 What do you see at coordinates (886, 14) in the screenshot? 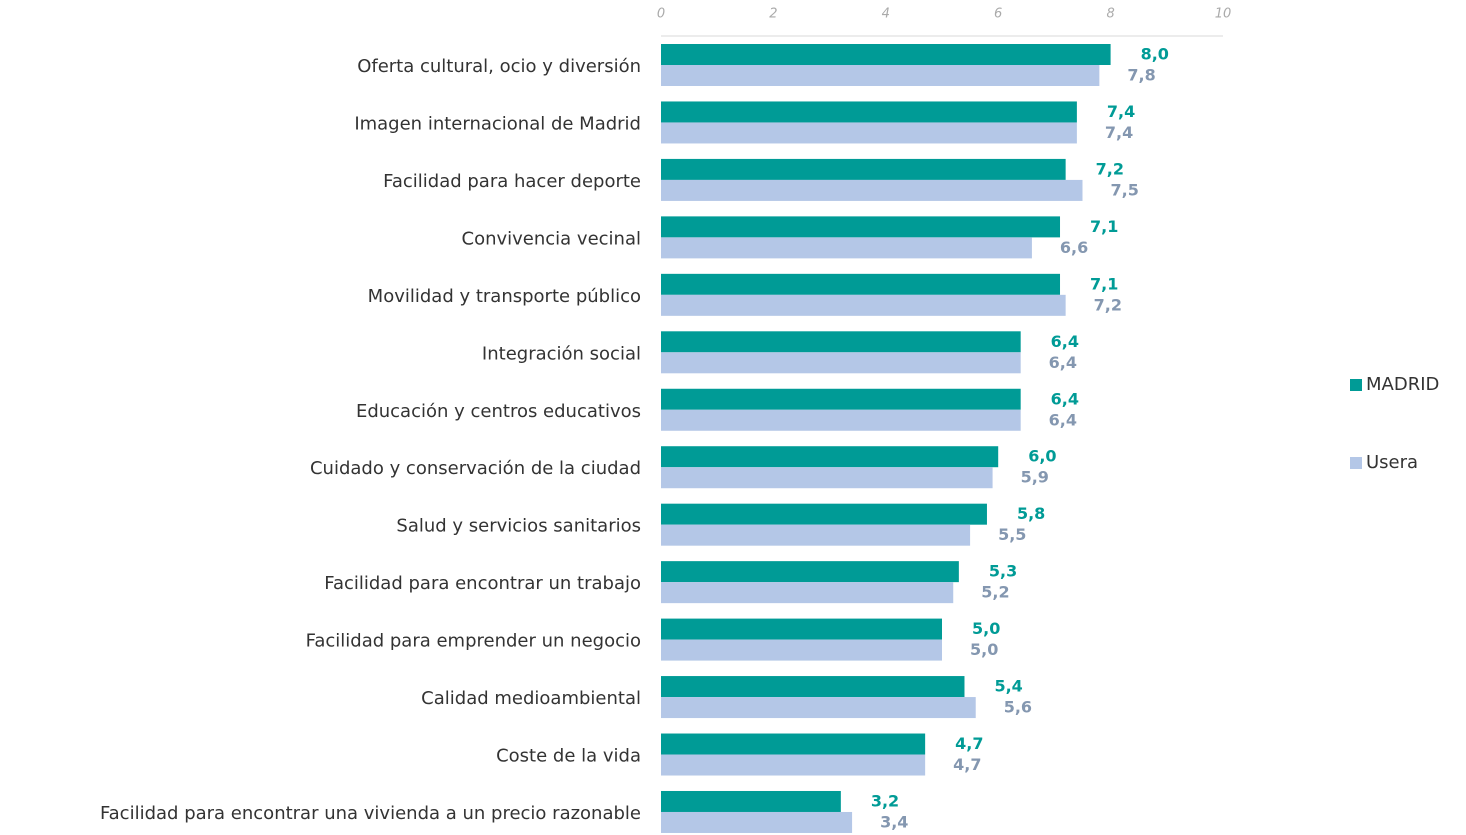
I see `x-tick-label: 4` at bounding box center [886, 14].